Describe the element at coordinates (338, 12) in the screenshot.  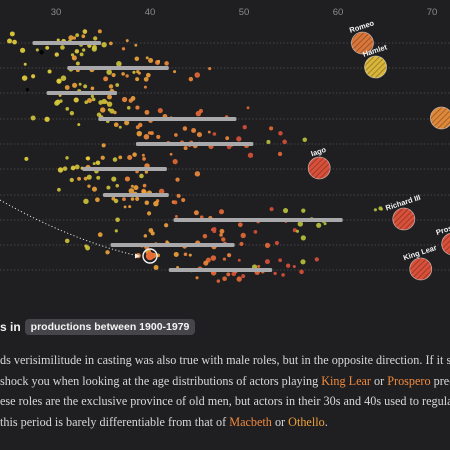
I see `x-tick-label-60: 60` at that location.